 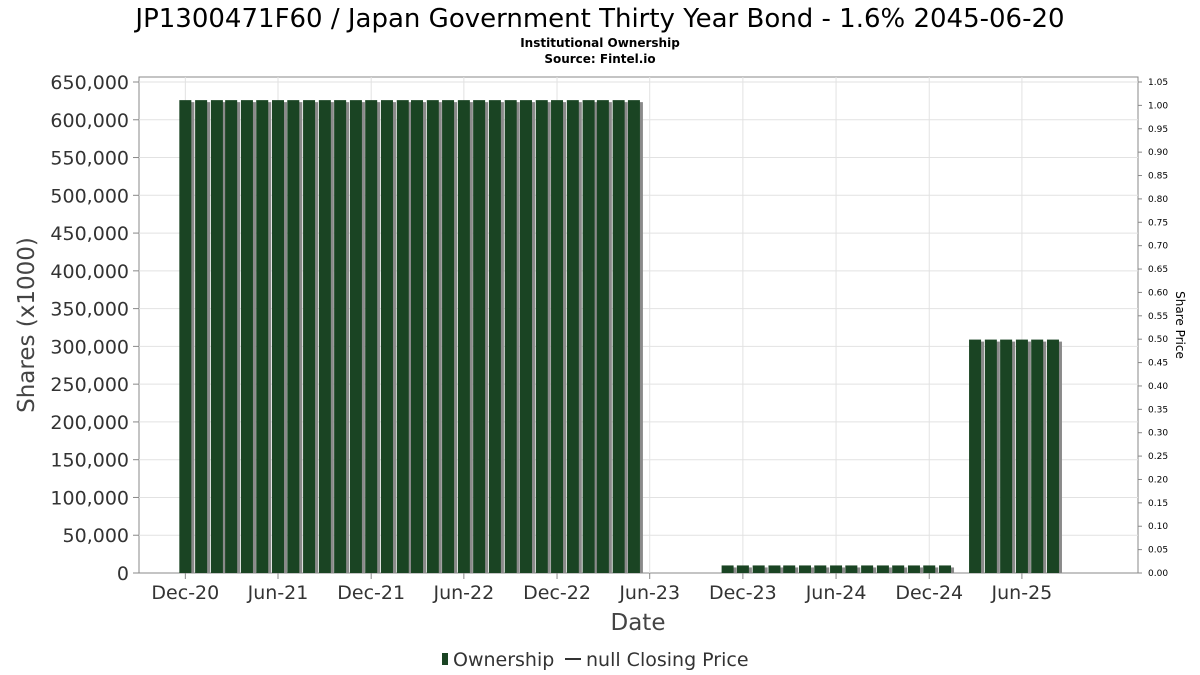 What do you see at coordinates (1158, 293) in the screenshot?
I see `y2-tick-label: 0.60` at bounding box center [1158, 293].